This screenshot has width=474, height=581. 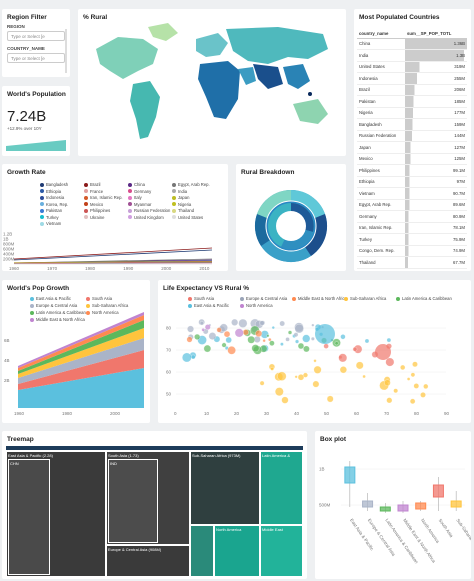 I want to click on legend-item: Japan, so click(x=180, y=197).